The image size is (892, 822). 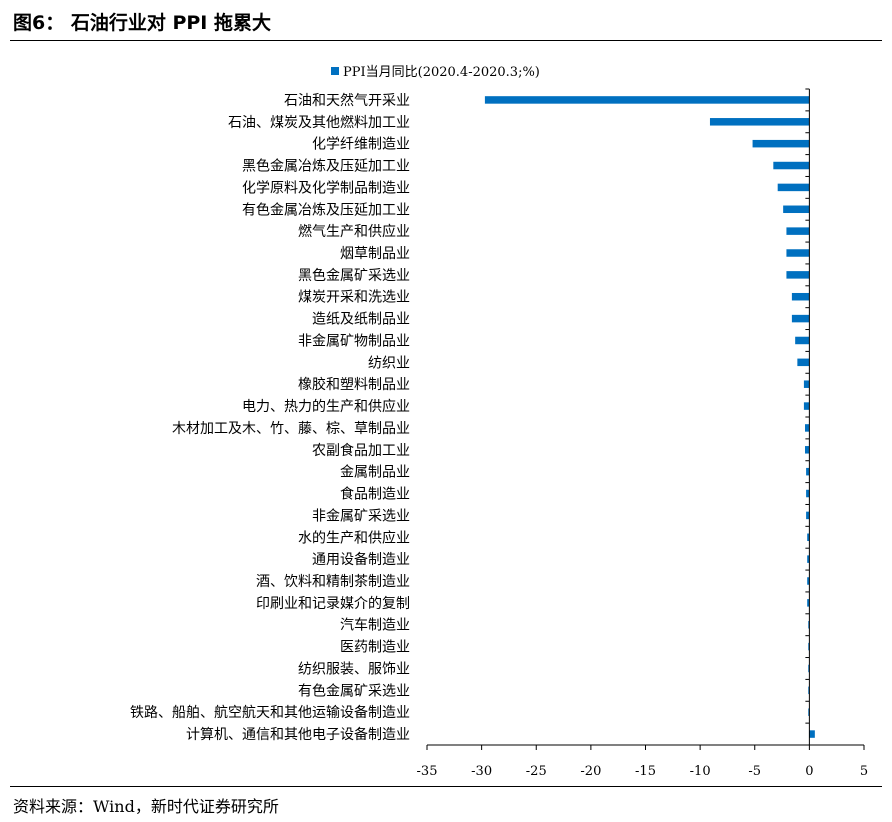 I want to click on value-tick-label: -20, so click(x=590, y=771).